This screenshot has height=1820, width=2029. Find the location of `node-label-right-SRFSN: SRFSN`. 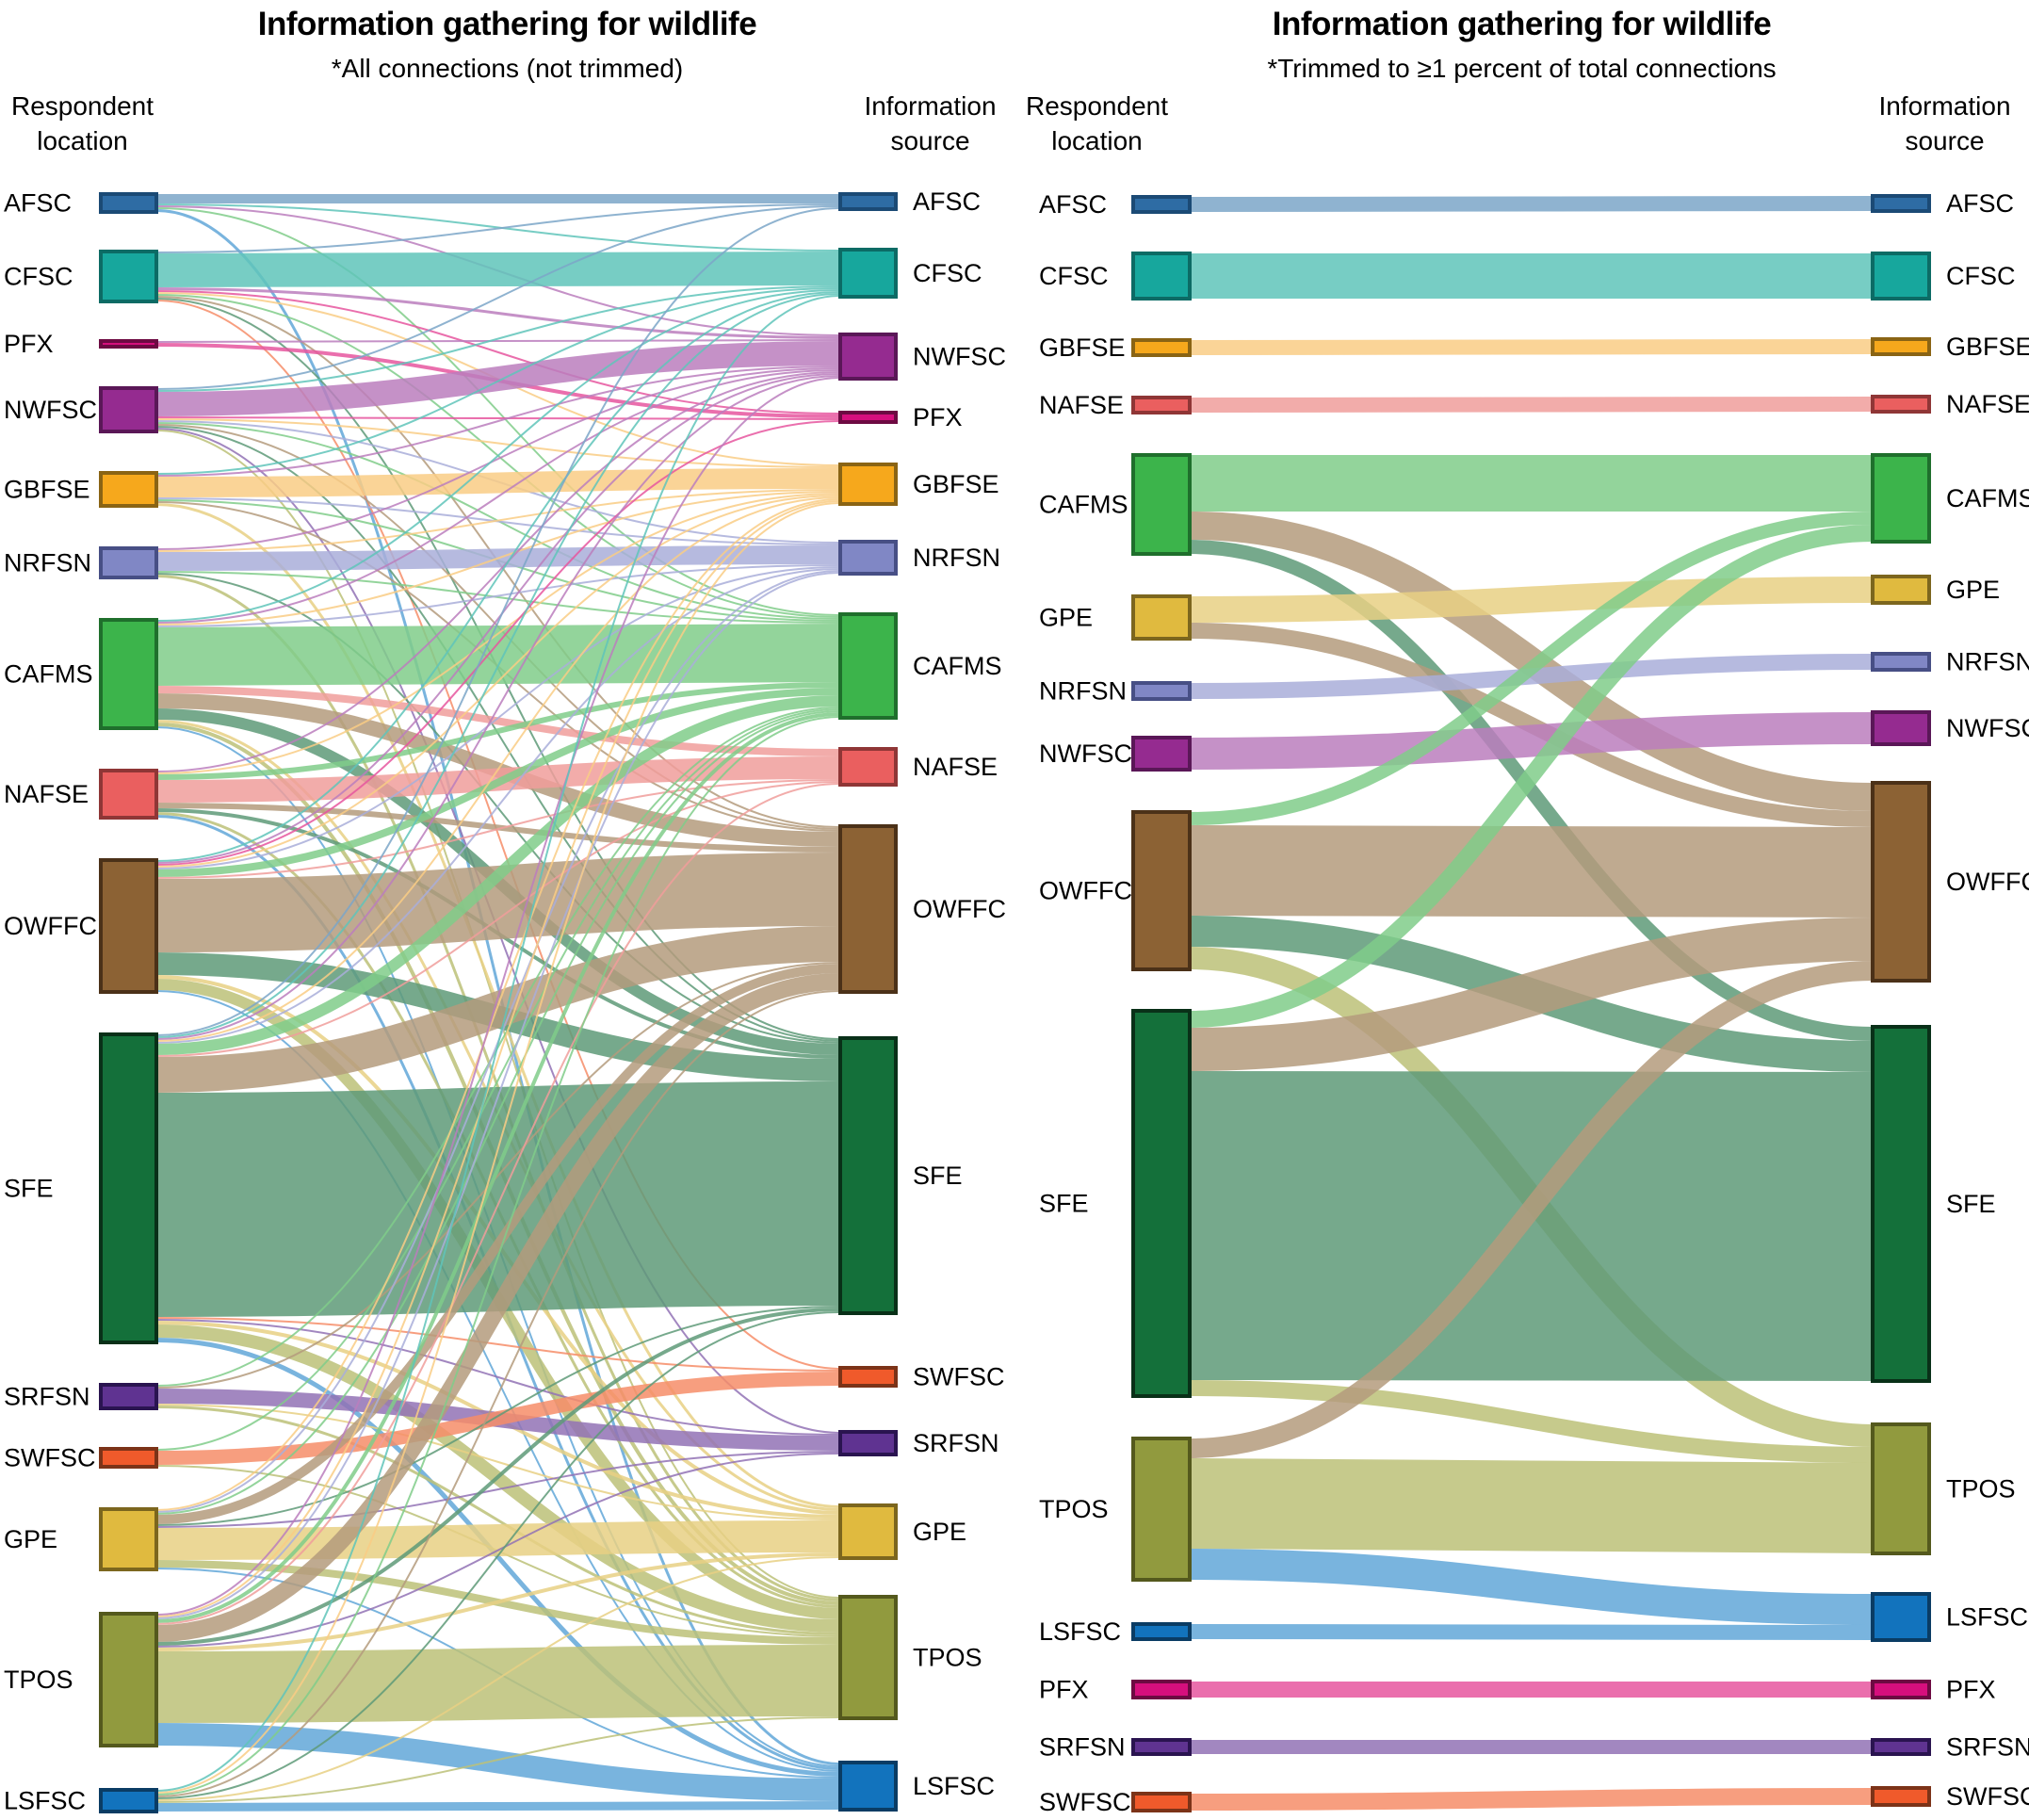

node-label-right-SRFSN: SRFSN is located at coordinates (1987, 1747).